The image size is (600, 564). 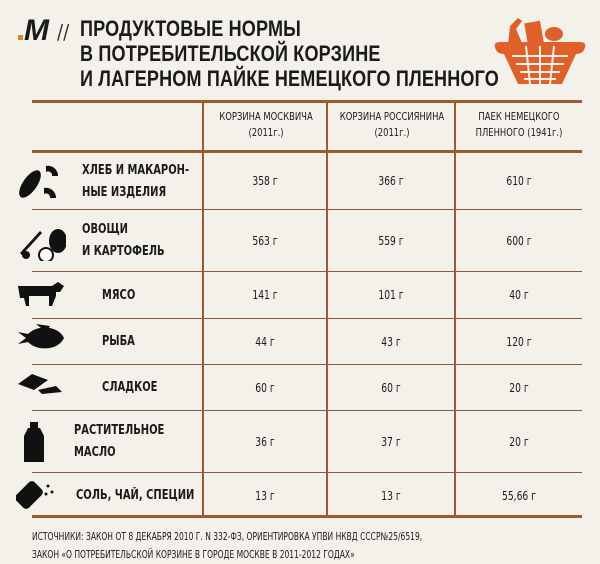 What do you see at coordinates (540, 51) in the screenshot?
I see `food-basket-icon` at bounding box center [540, 51].